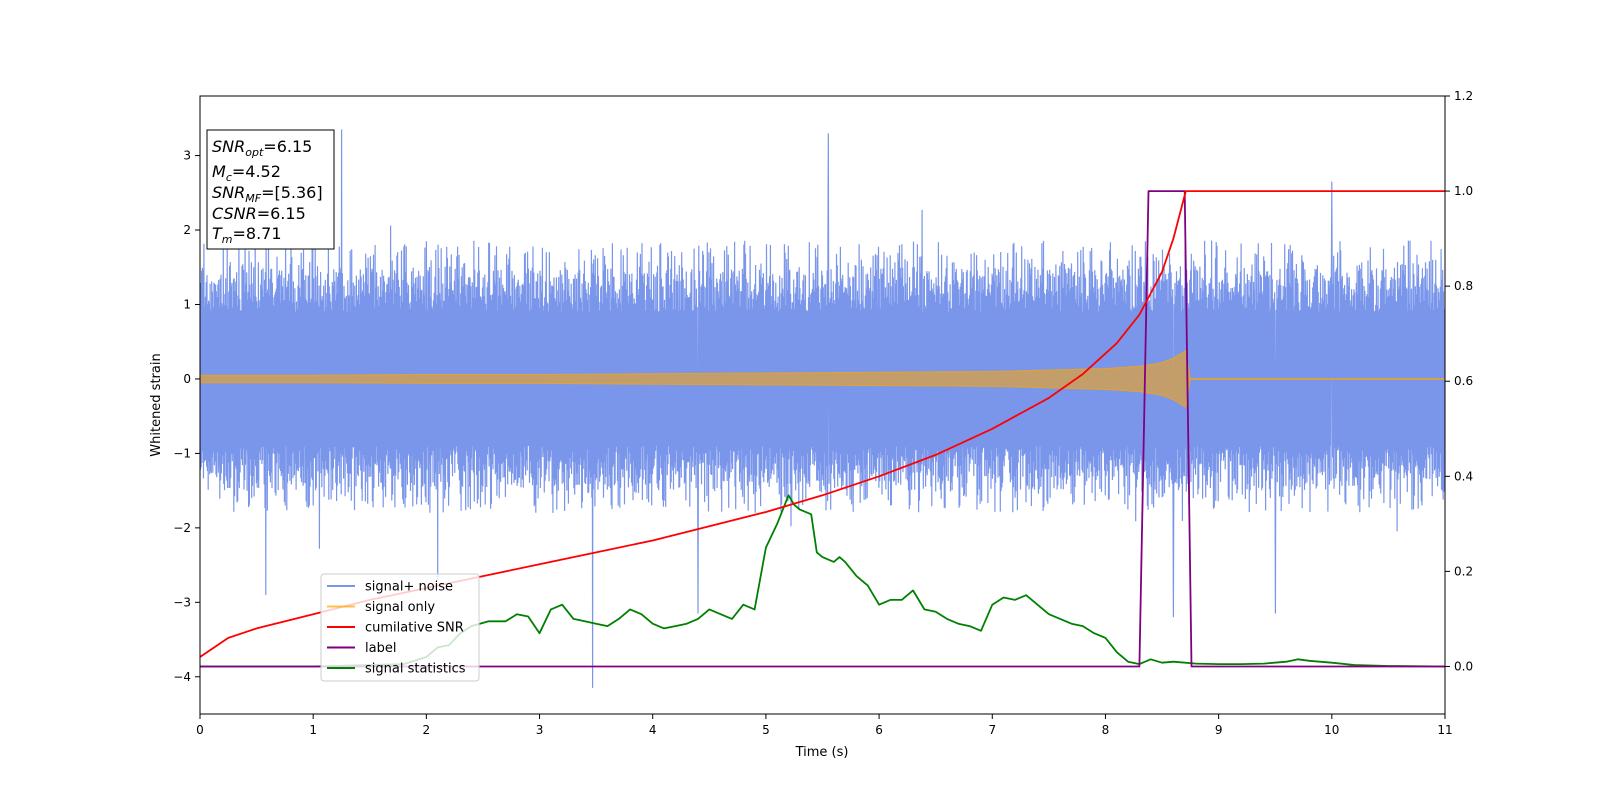 The width and height of the screenshot is (1600, 804). I want to click on legend-box, so click(400, 627).